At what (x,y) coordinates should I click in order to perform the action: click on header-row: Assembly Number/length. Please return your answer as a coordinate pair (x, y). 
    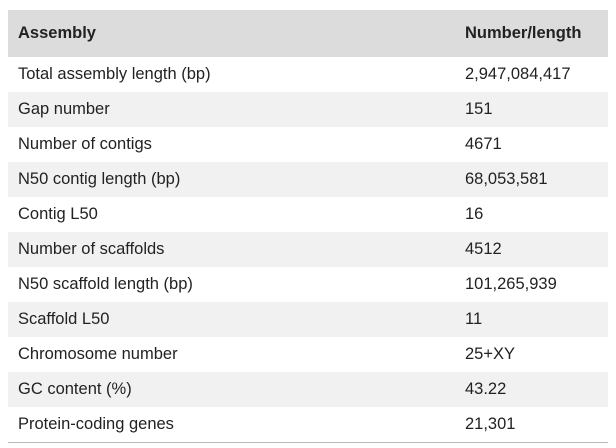
    Looking at the image, I should click on (308, 33).